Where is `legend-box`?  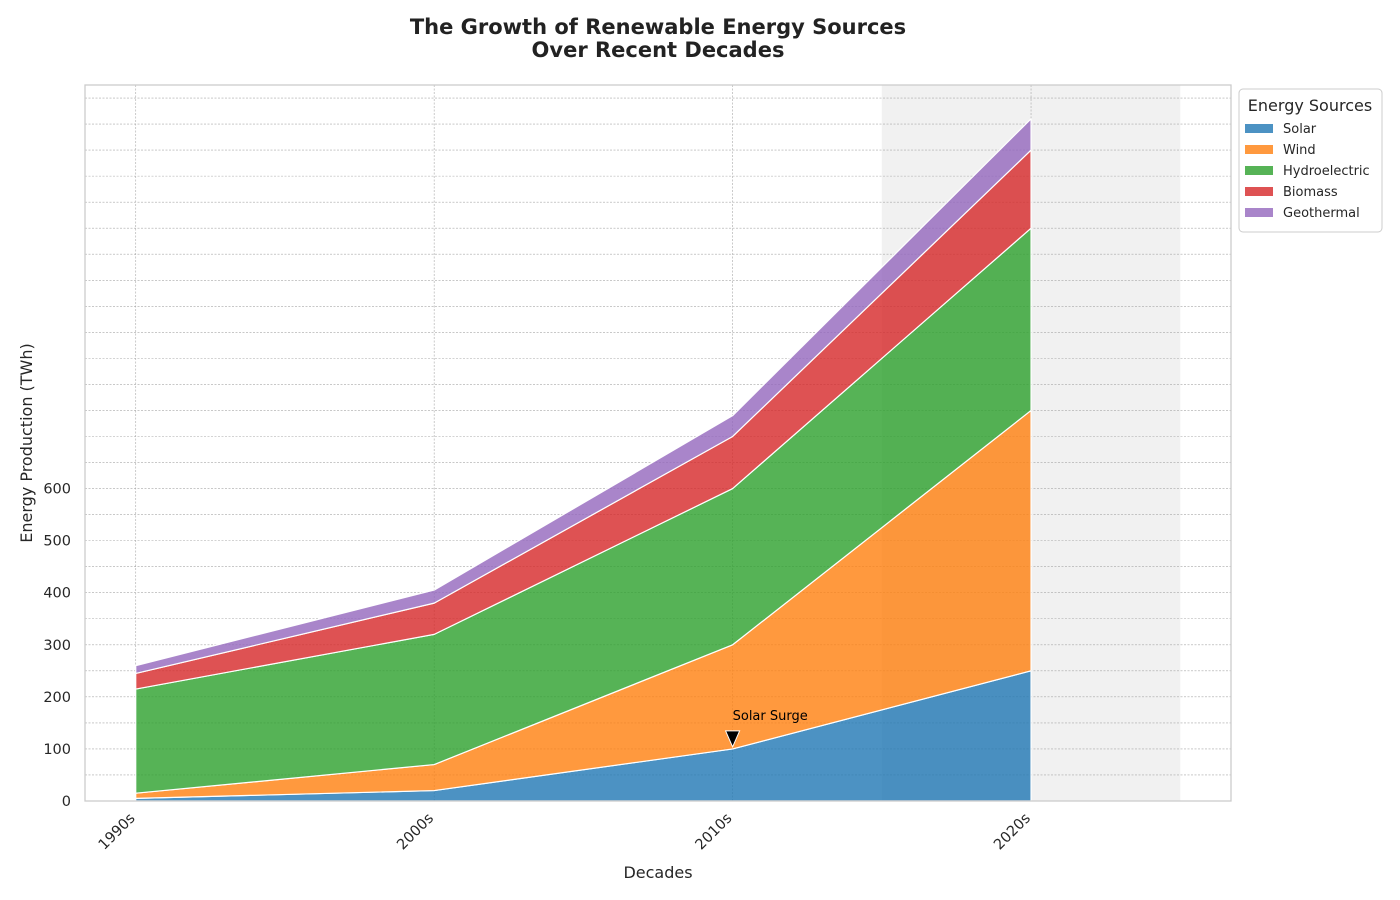 legend-box is located at coordinates (1310, 160).